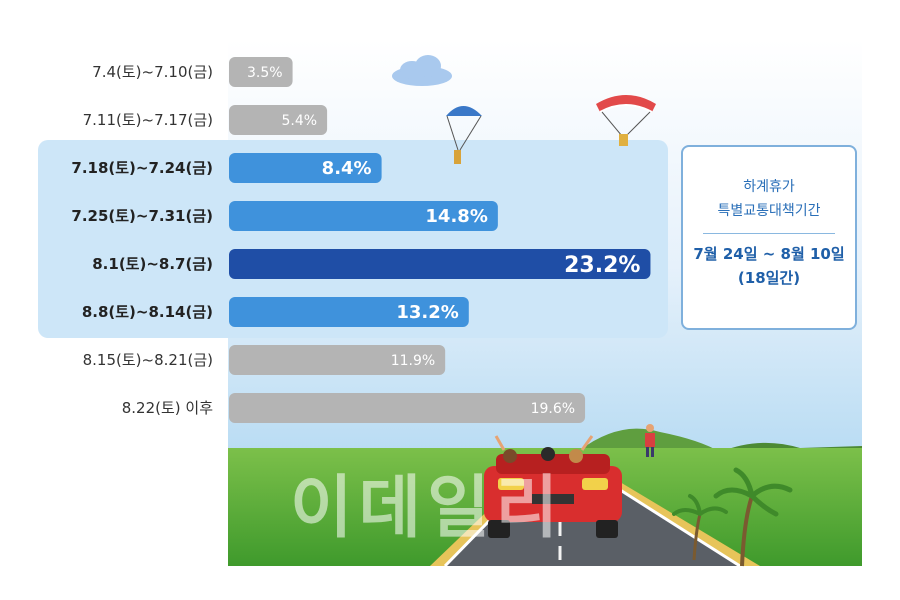 The height and width of the screenshot is (600, 900). What do you see at coordinates (265, 73) in the screenshot?
I see `bar-value-label: 3.5%` at bounding box center [265, 73].